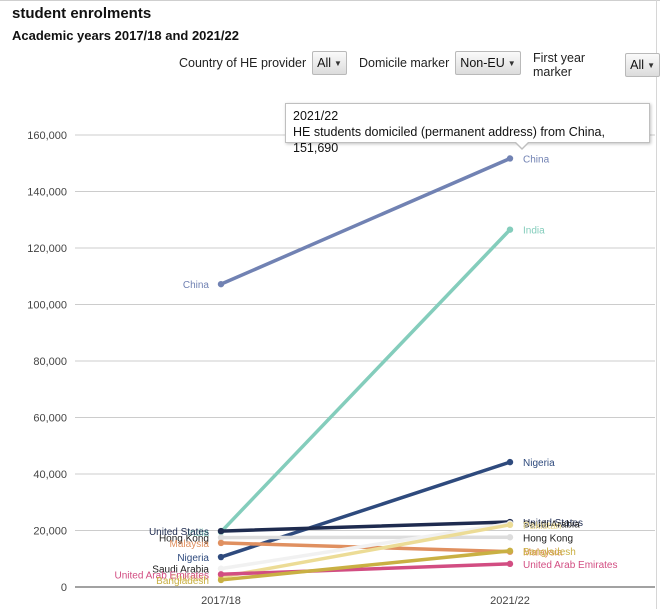  Describe the element at coordinates (221, 543) in the screenshot. I see `data-point-malaysia` at that location.